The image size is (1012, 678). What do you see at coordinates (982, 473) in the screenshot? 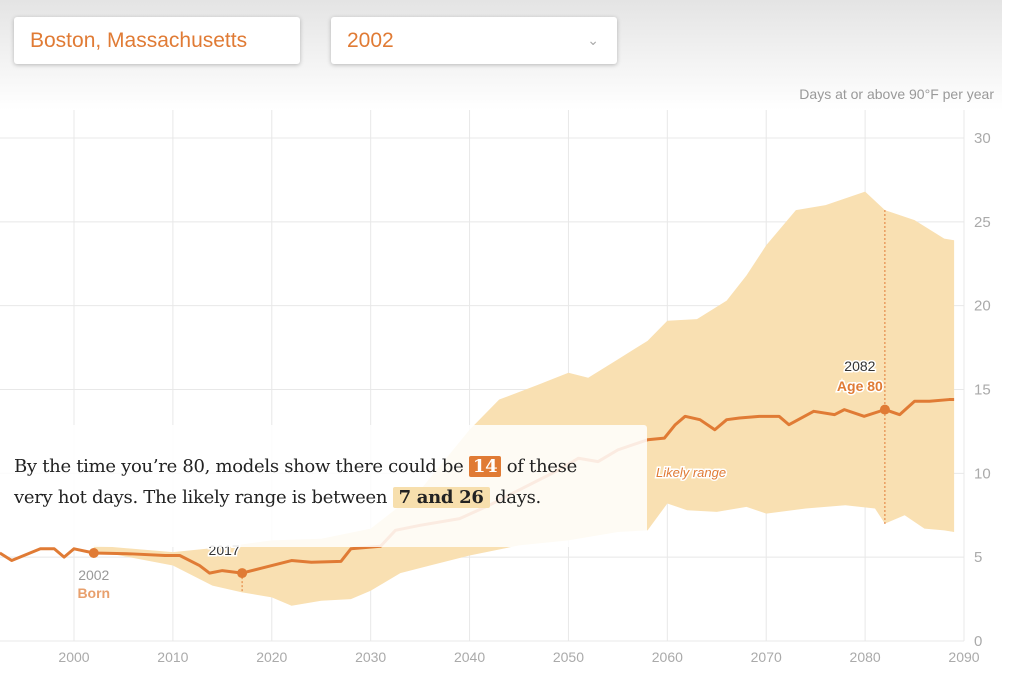
I see `y-tick-label: 10` at bounding box center [982, 473].